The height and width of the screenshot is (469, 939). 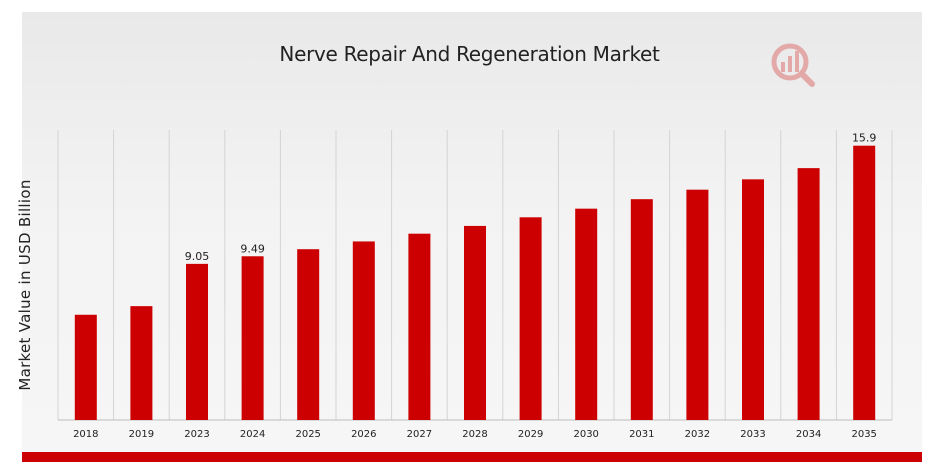 What do you see at coordinates (419, 434) in the screenshot?
I see `x-tick-label: 2027` at bounding box center [419, 434].